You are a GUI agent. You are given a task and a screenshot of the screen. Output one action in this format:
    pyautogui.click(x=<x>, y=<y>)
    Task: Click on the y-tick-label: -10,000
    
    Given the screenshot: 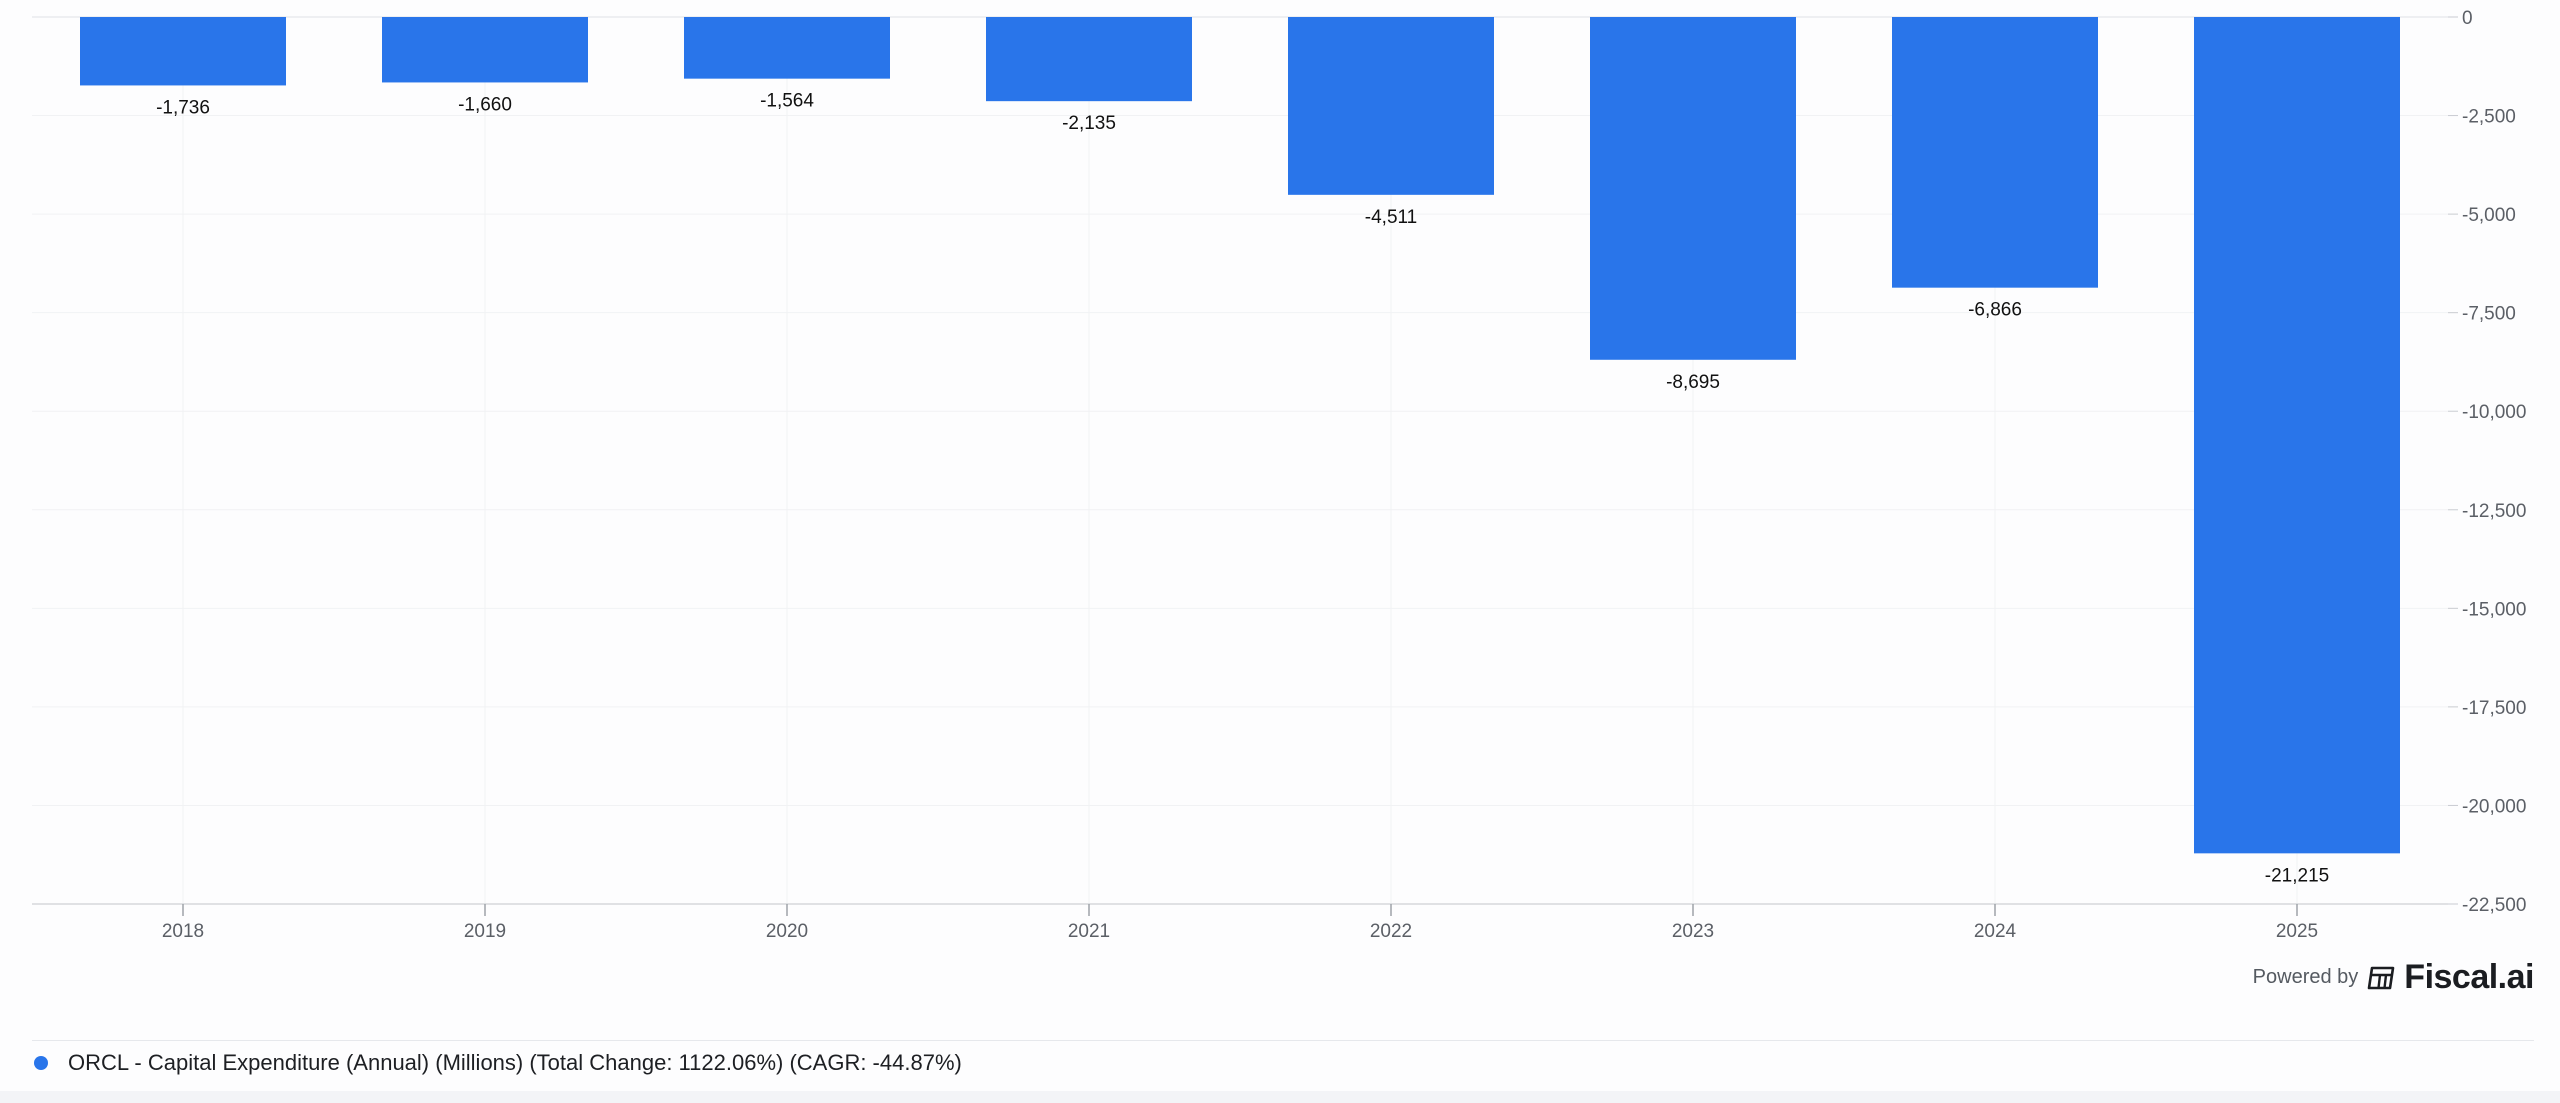 What is the action you would take?
    pyautogui.click(x=2494, y=412)
    